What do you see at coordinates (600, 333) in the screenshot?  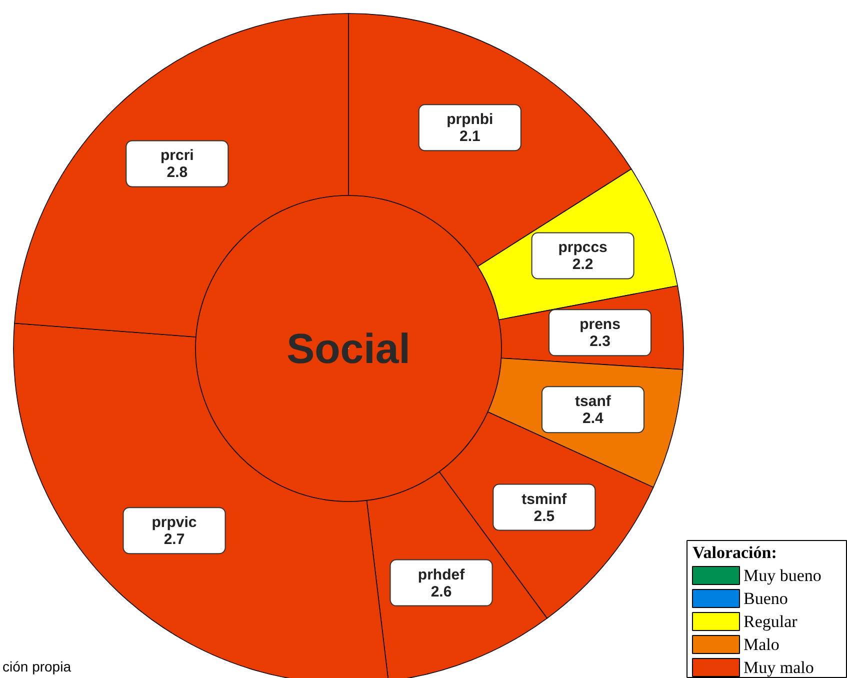 I see `slice-label: prens 2.3` at bounding box center [600, 333].